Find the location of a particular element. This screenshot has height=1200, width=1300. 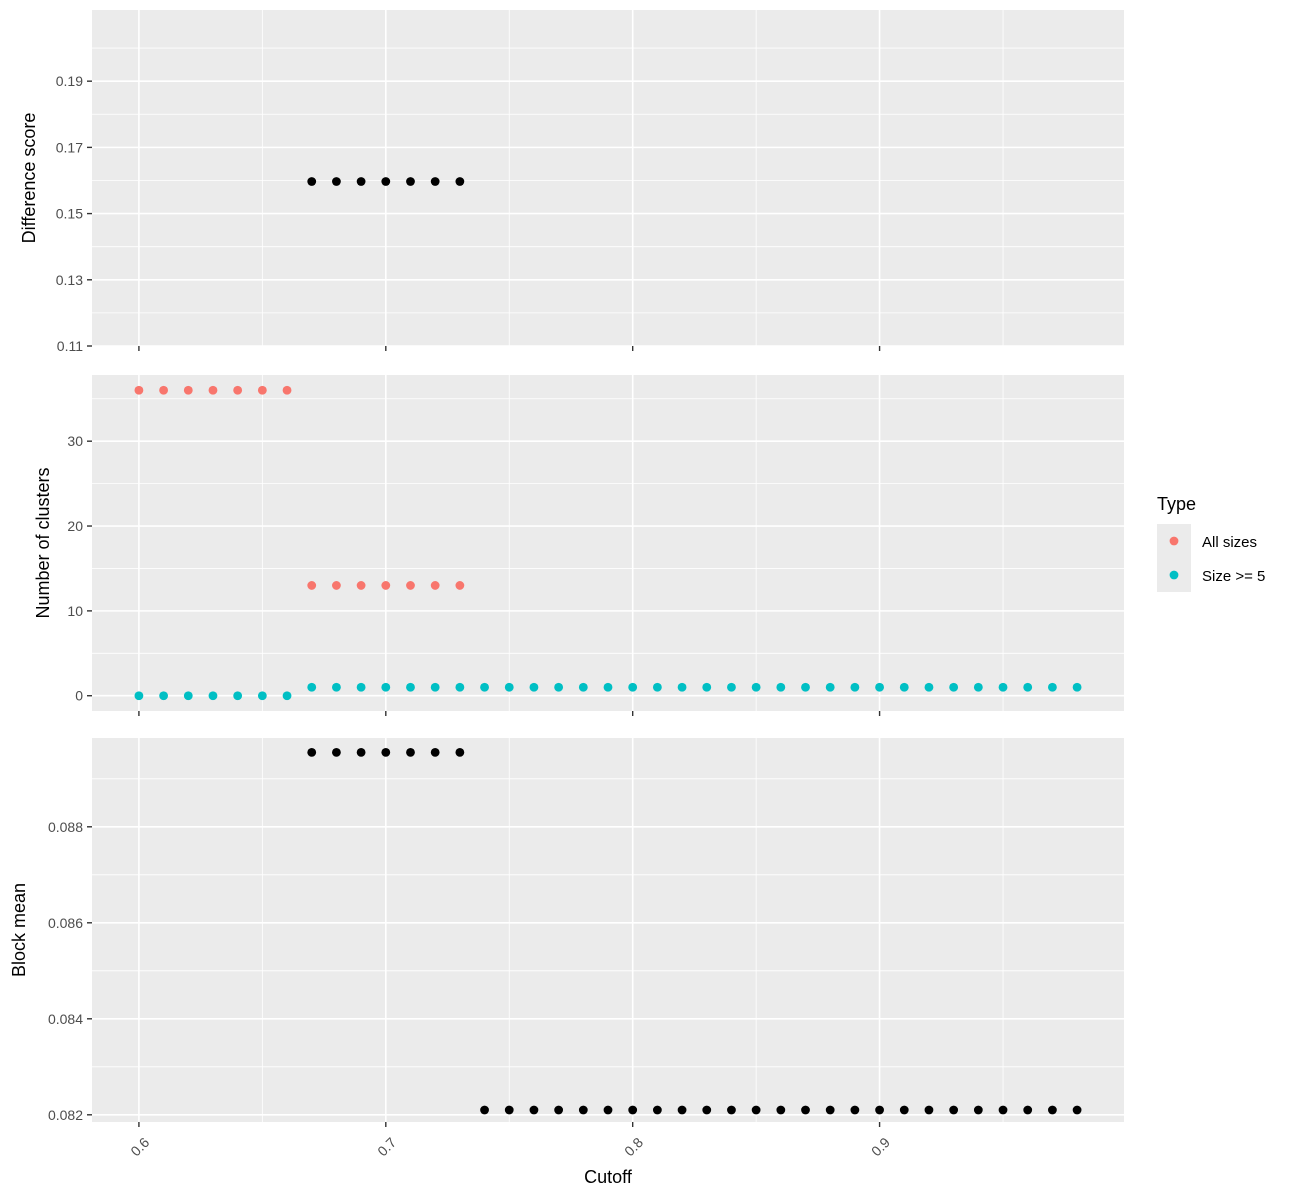

legend-label-size-5: Size >= 5 is located at coordinates (1233, 576).